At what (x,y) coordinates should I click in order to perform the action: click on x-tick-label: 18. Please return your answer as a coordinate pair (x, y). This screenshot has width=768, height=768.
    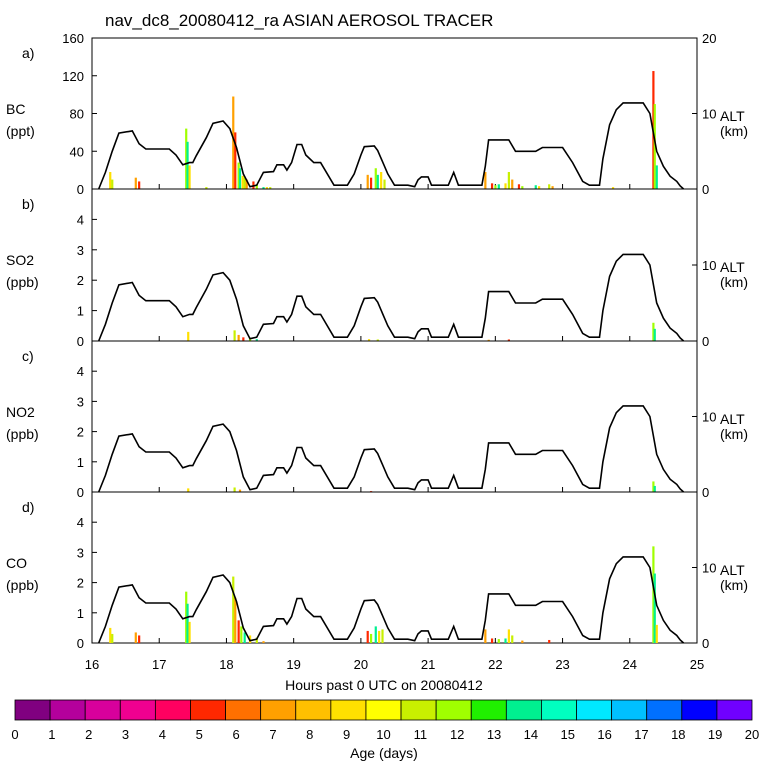
    Looking at the image, I should click on (226, 664).